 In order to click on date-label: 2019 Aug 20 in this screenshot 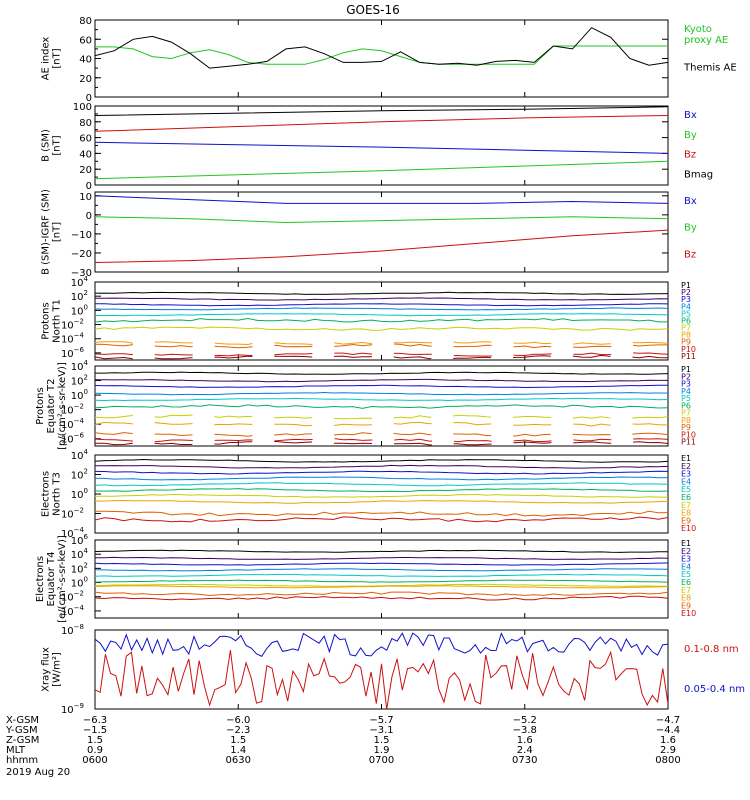, I will do `click(38, 772)`.